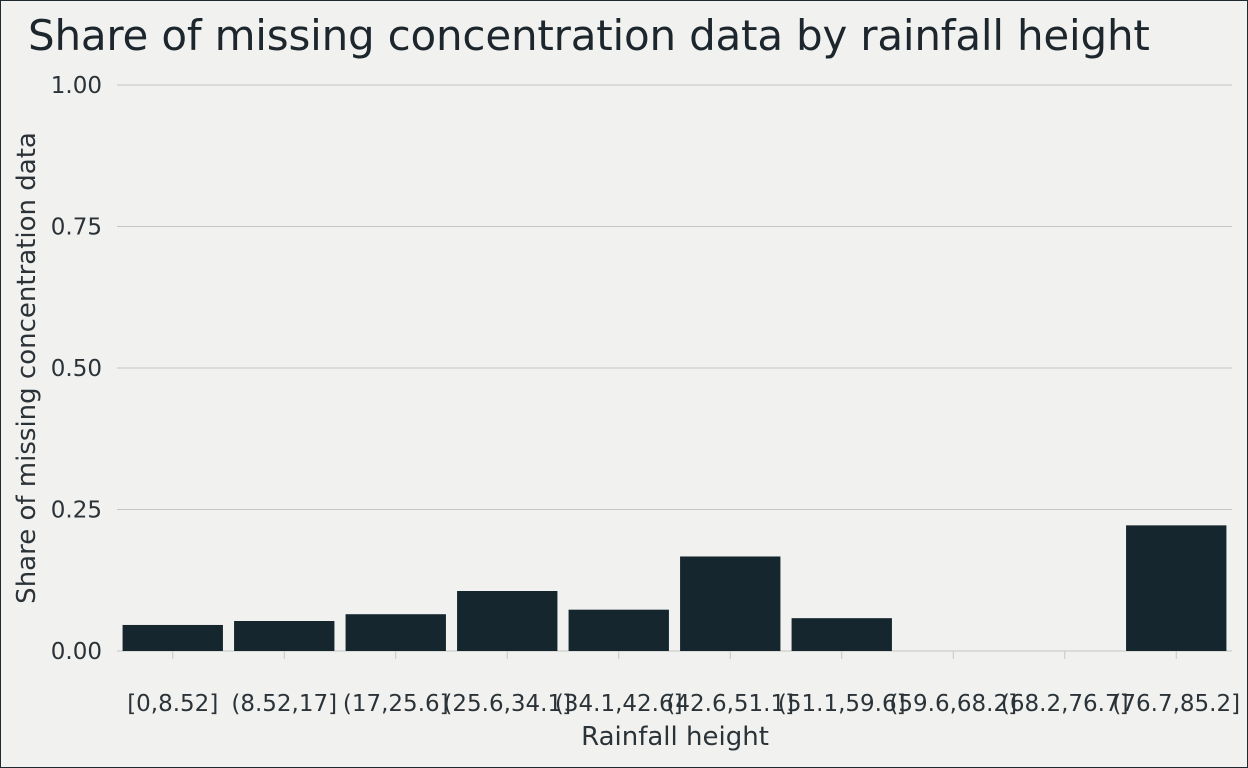 This screenshot has height=768, width=1248. I want to click on x-tick-label: (68.2,76.7], so click(1065, 704).